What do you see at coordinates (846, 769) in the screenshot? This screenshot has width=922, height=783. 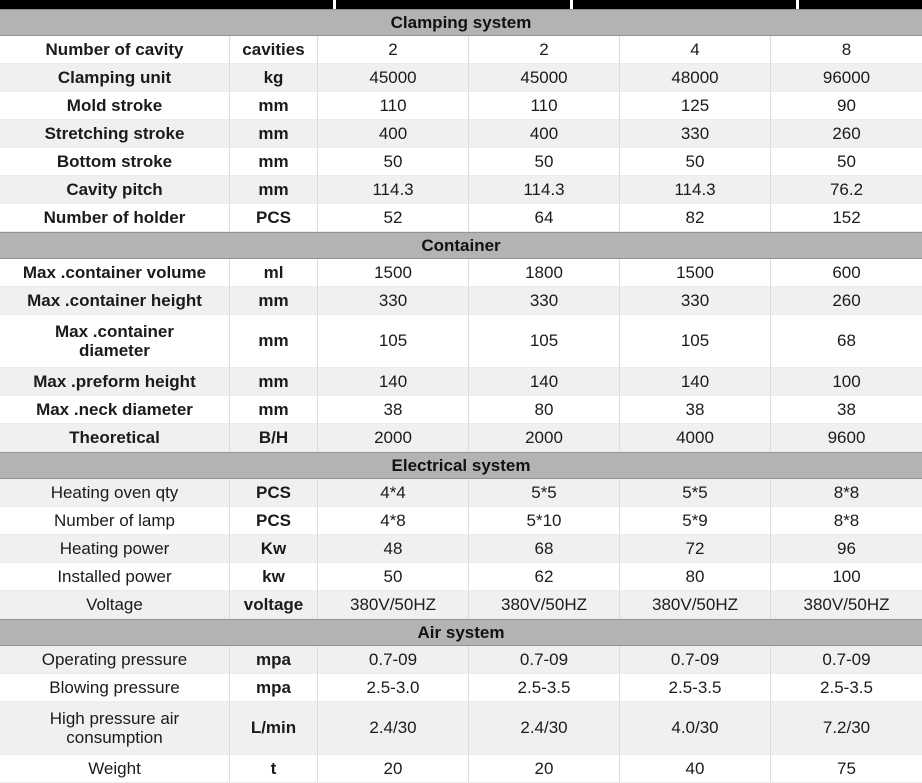 I see `row-value: 75` at bounding box center [846, 769].